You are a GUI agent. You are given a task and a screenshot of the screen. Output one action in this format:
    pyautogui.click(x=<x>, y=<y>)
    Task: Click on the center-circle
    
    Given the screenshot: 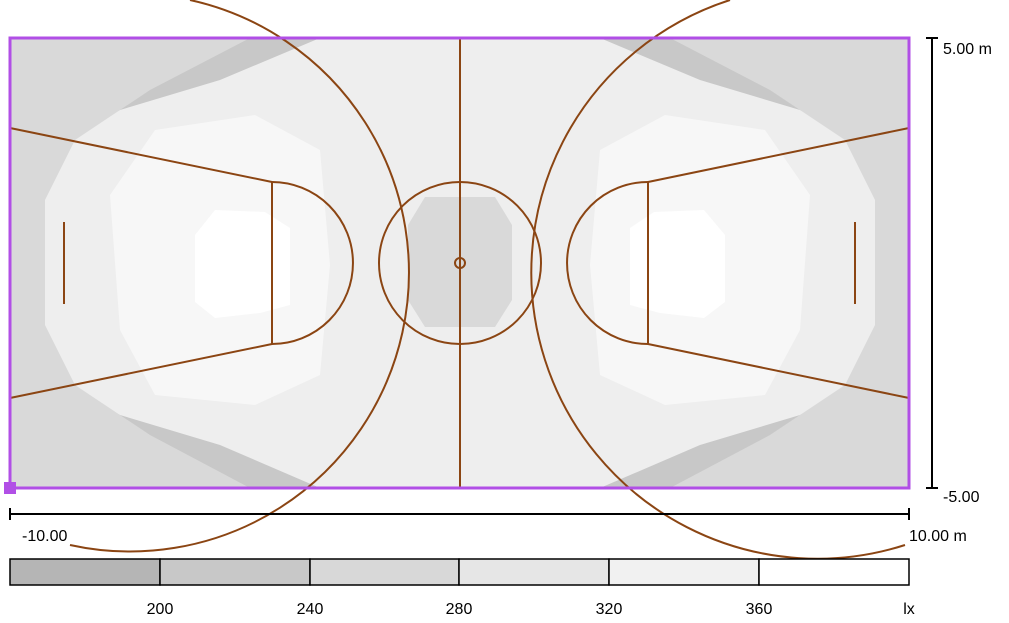 What is the action you would take?
    pyautogui.click(x=460, y=263)
    